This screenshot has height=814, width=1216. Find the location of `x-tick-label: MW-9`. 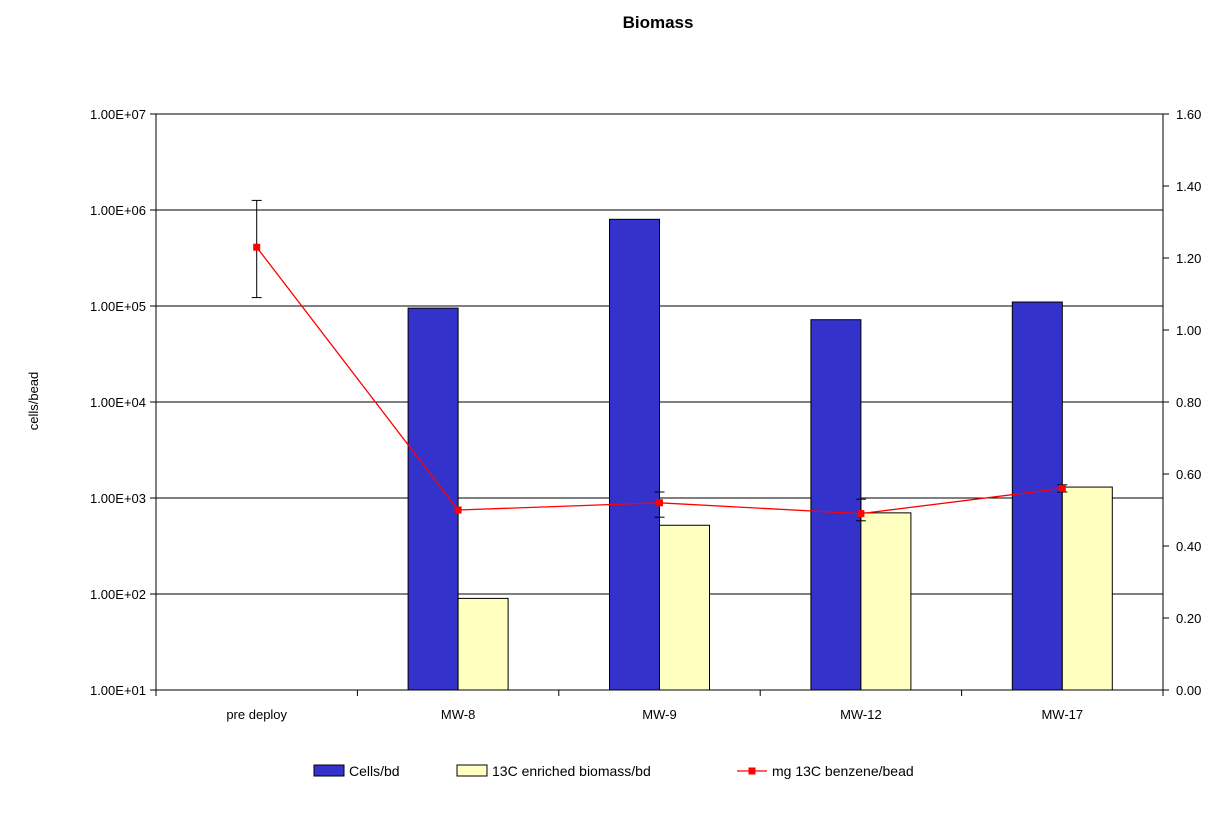

x-tick-label: MW-9 is located at coordinates (659, 714).